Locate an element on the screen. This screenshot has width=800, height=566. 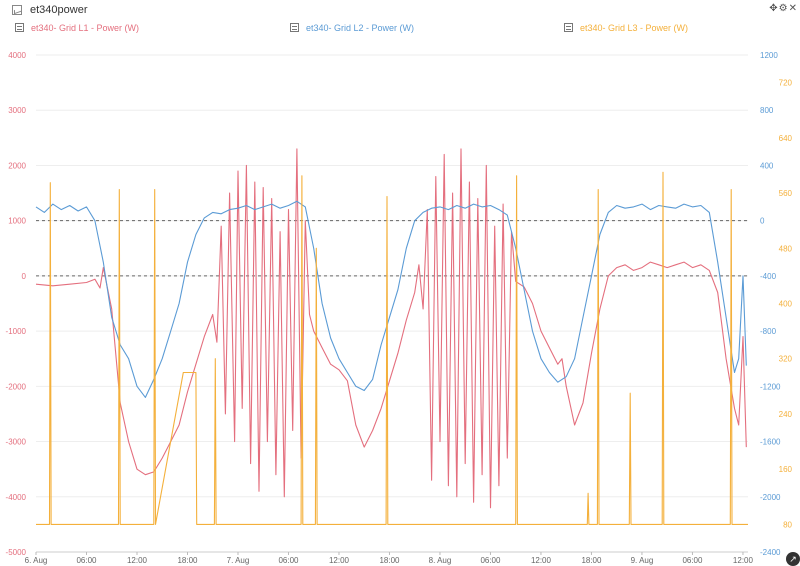
y-right-outer-tick-label: 560 is located at coordinates (786, 193).